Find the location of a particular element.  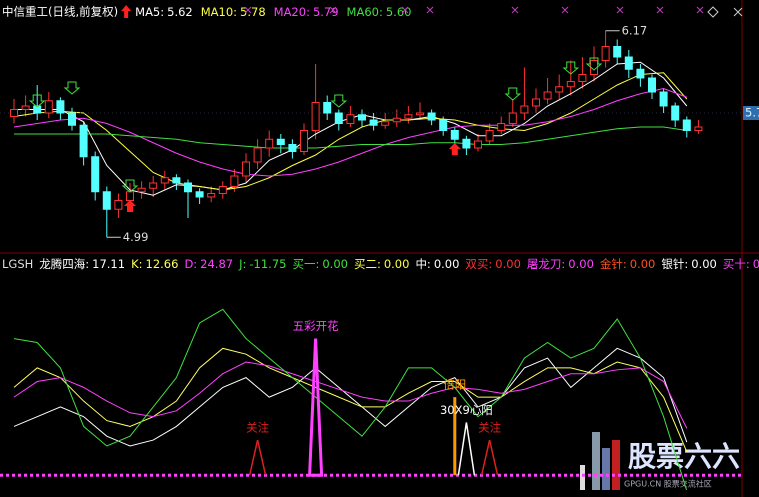

ma-line is located at coordinates (350, 137).